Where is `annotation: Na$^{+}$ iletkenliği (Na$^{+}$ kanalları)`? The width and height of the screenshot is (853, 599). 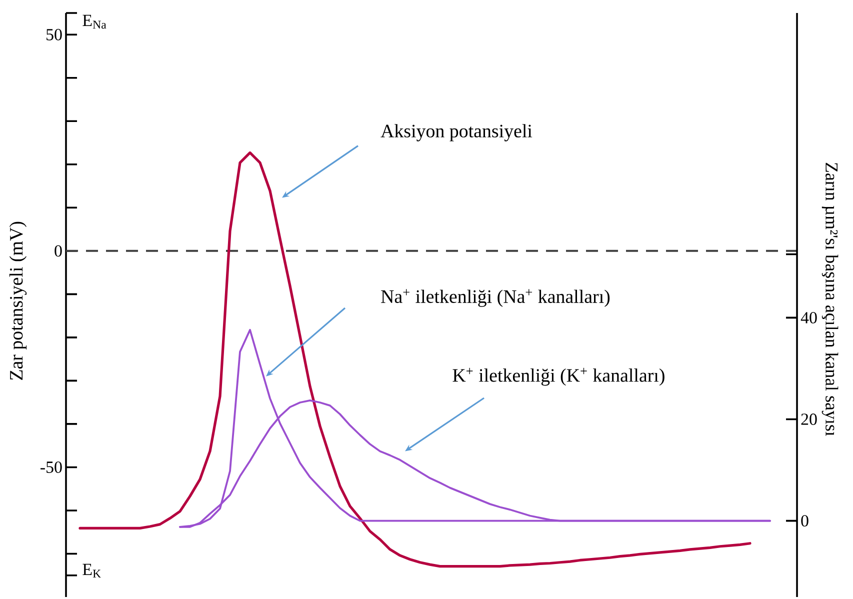
annotation: Na$^{+}$ iletkenliği (Na$^{+}$ kanalları) is located at coordinates (495, 298).